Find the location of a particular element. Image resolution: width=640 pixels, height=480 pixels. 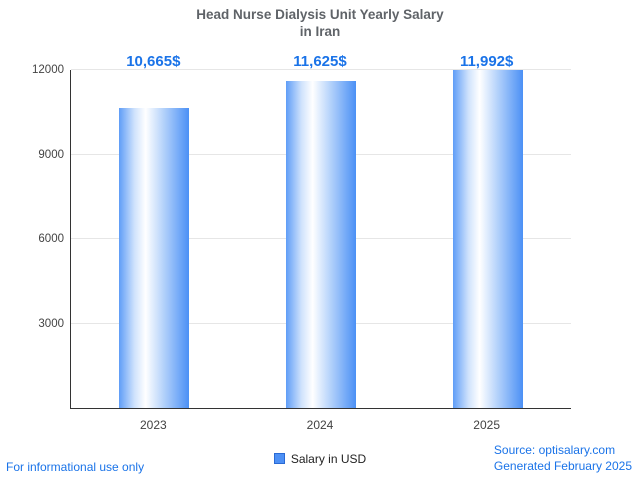

chart-title-line1: Head Nurse Dialysis Unit Yearly Salary is located at coordinates (320, 14).